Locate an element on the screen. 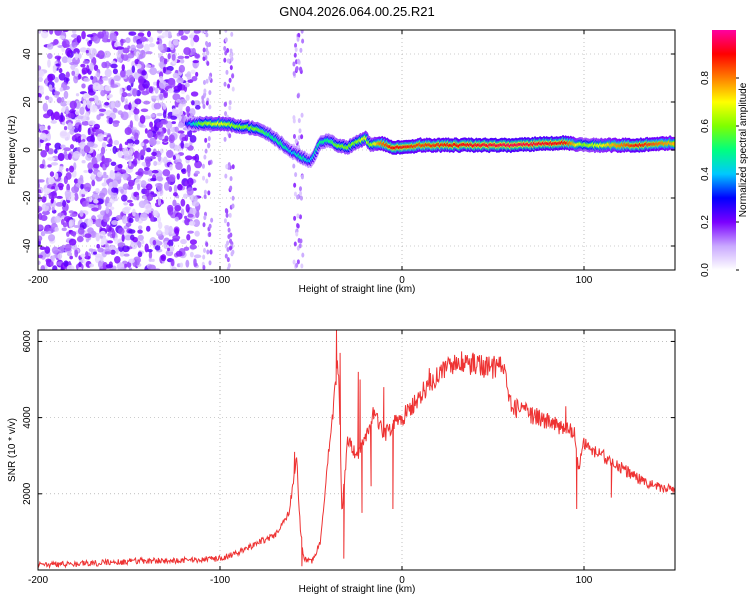 The width and height of the screenshot is (750, 600). spectrogram-y-tick-label: 0 is located at coordinates (27, 150).